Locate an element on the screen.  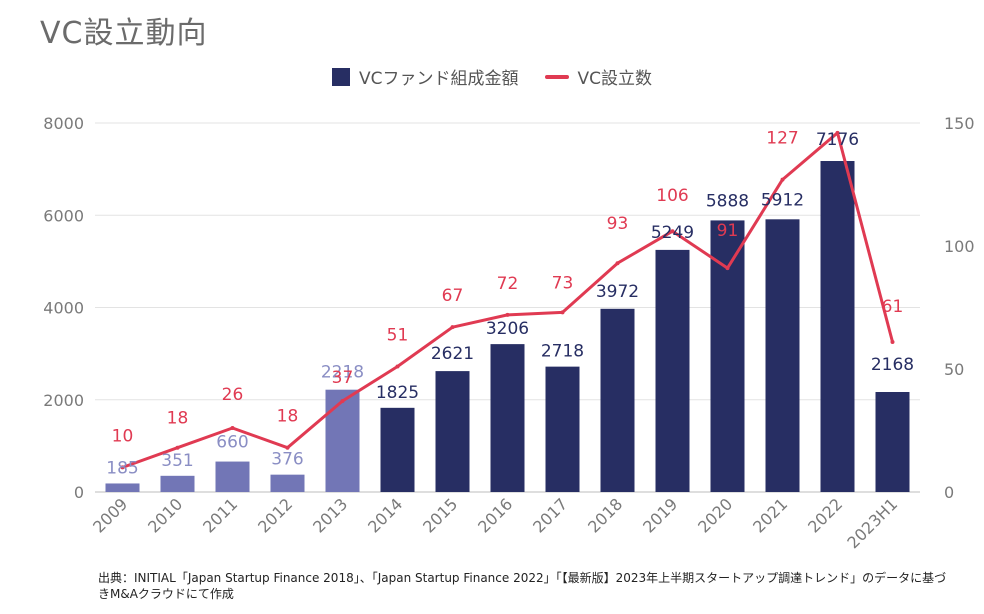
x-tick-label: 2022 is located at coordinates (825, 515).